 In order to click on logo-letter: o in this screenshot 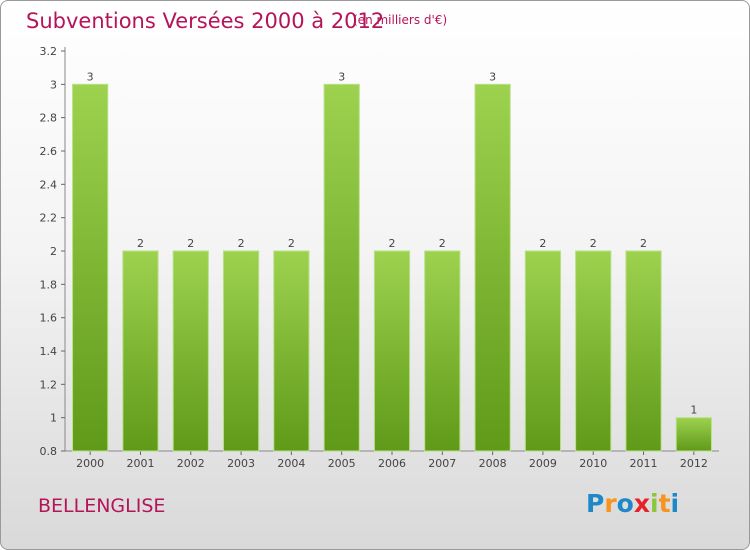, I will do `click(625, 503)`.